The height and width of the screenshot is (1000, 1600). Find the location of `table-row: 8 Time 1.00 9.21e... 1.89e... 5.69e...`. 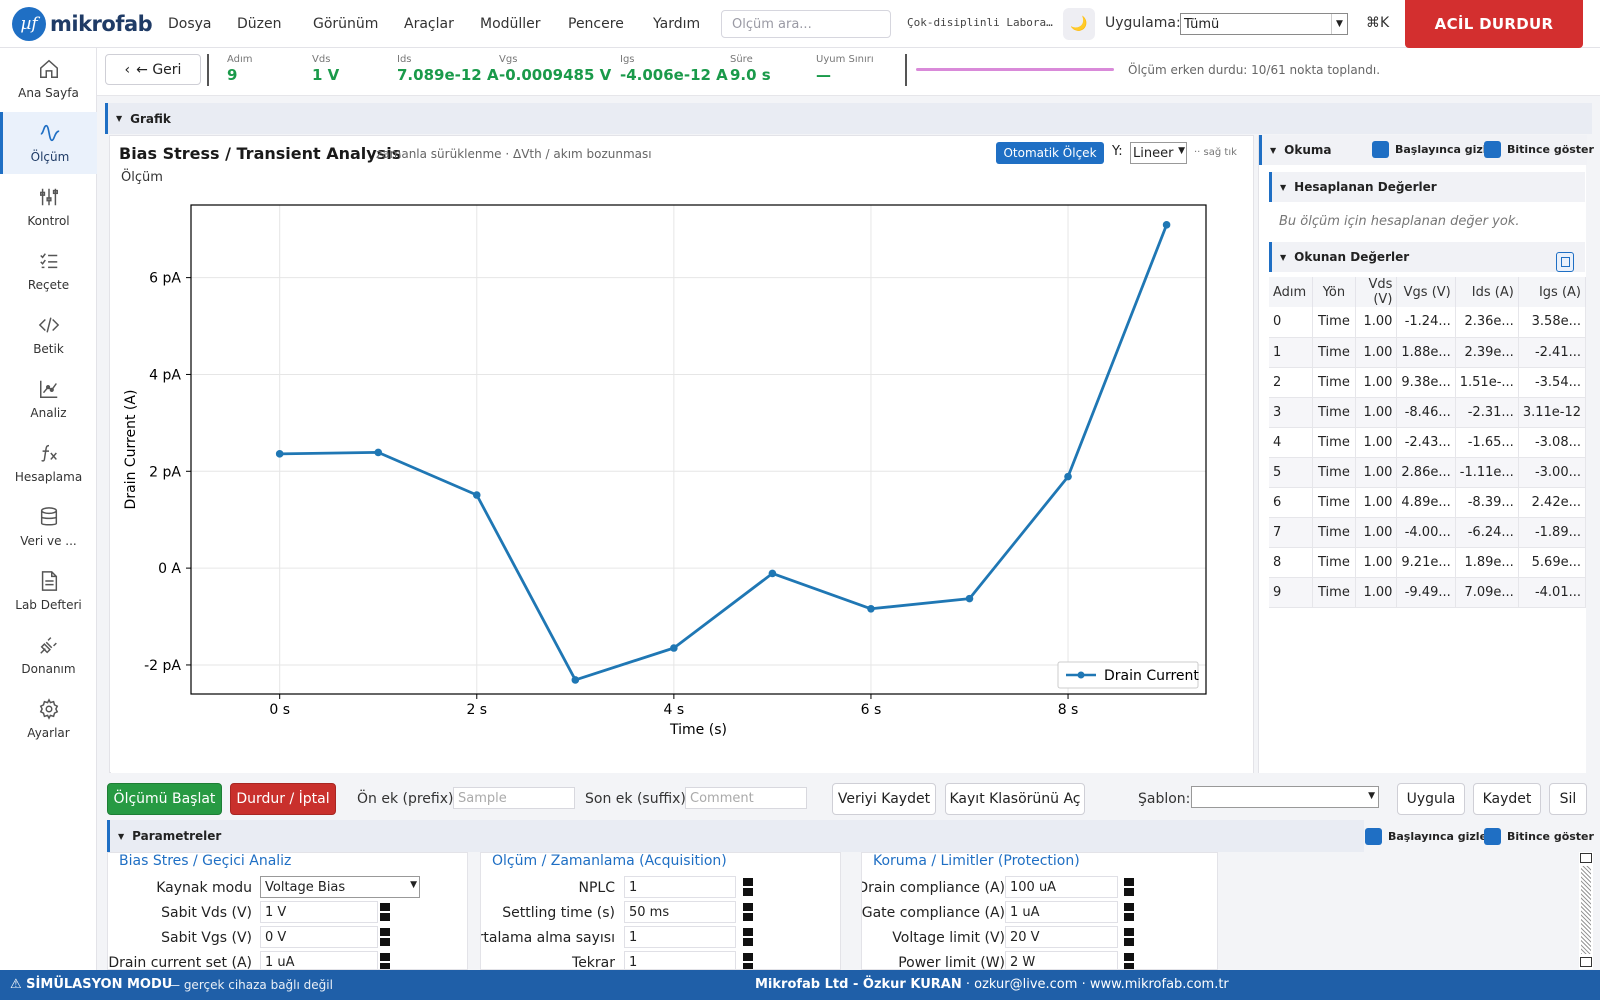

table-row: 8 Time 1.00 9.21e... 1.89e... 5.69e... is located at coordinates (1428, 562).